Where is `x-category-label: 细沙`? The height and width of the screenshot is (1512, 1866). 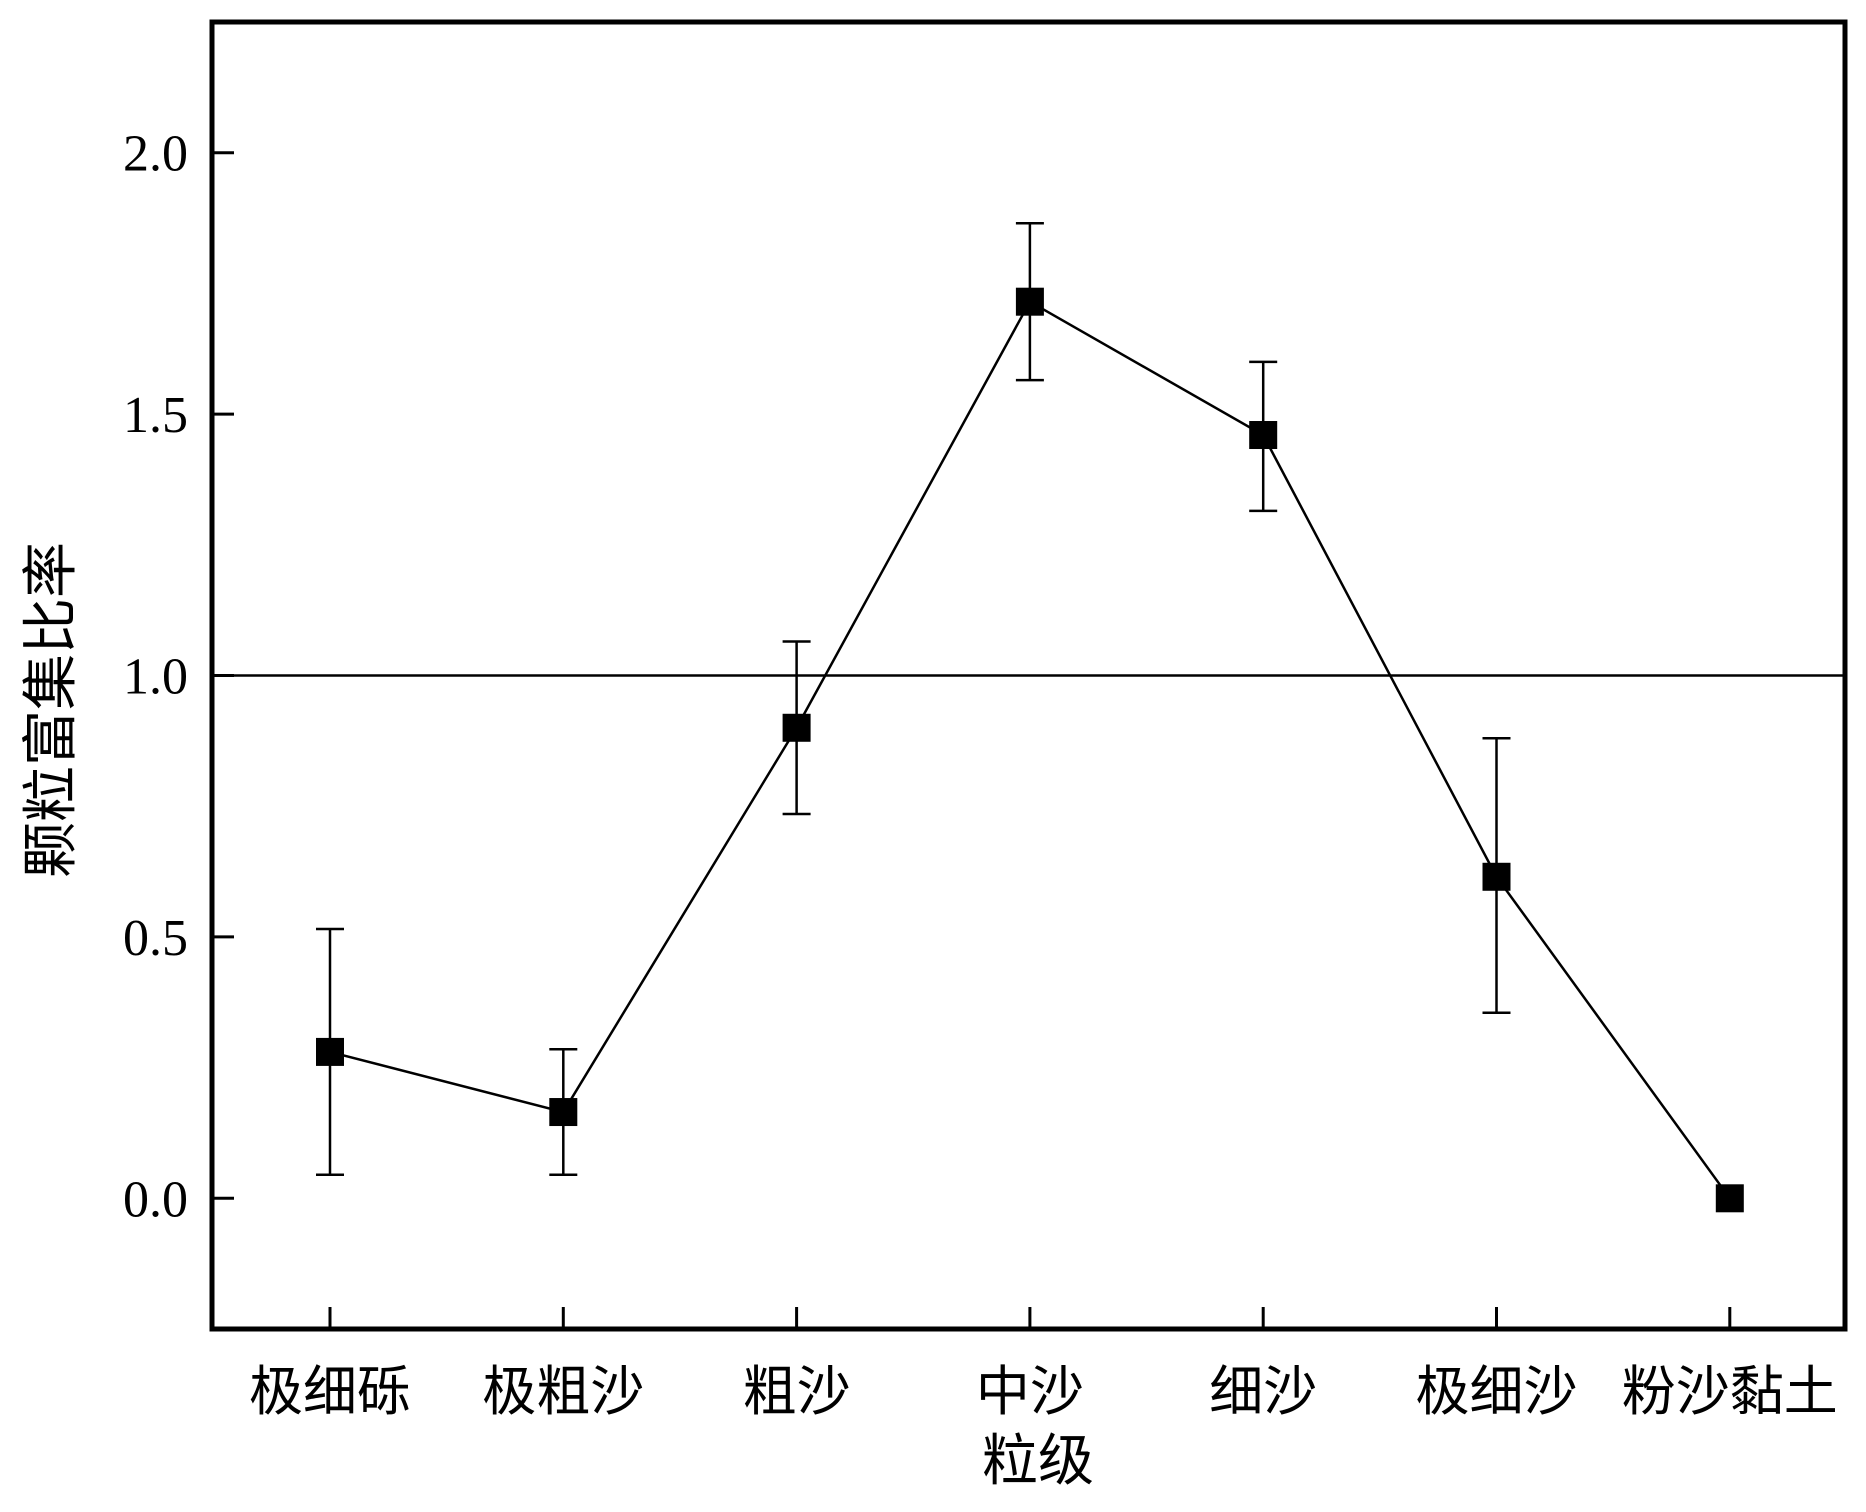 x-category-label: 细沙 is located at coordinates (1263, 1391).